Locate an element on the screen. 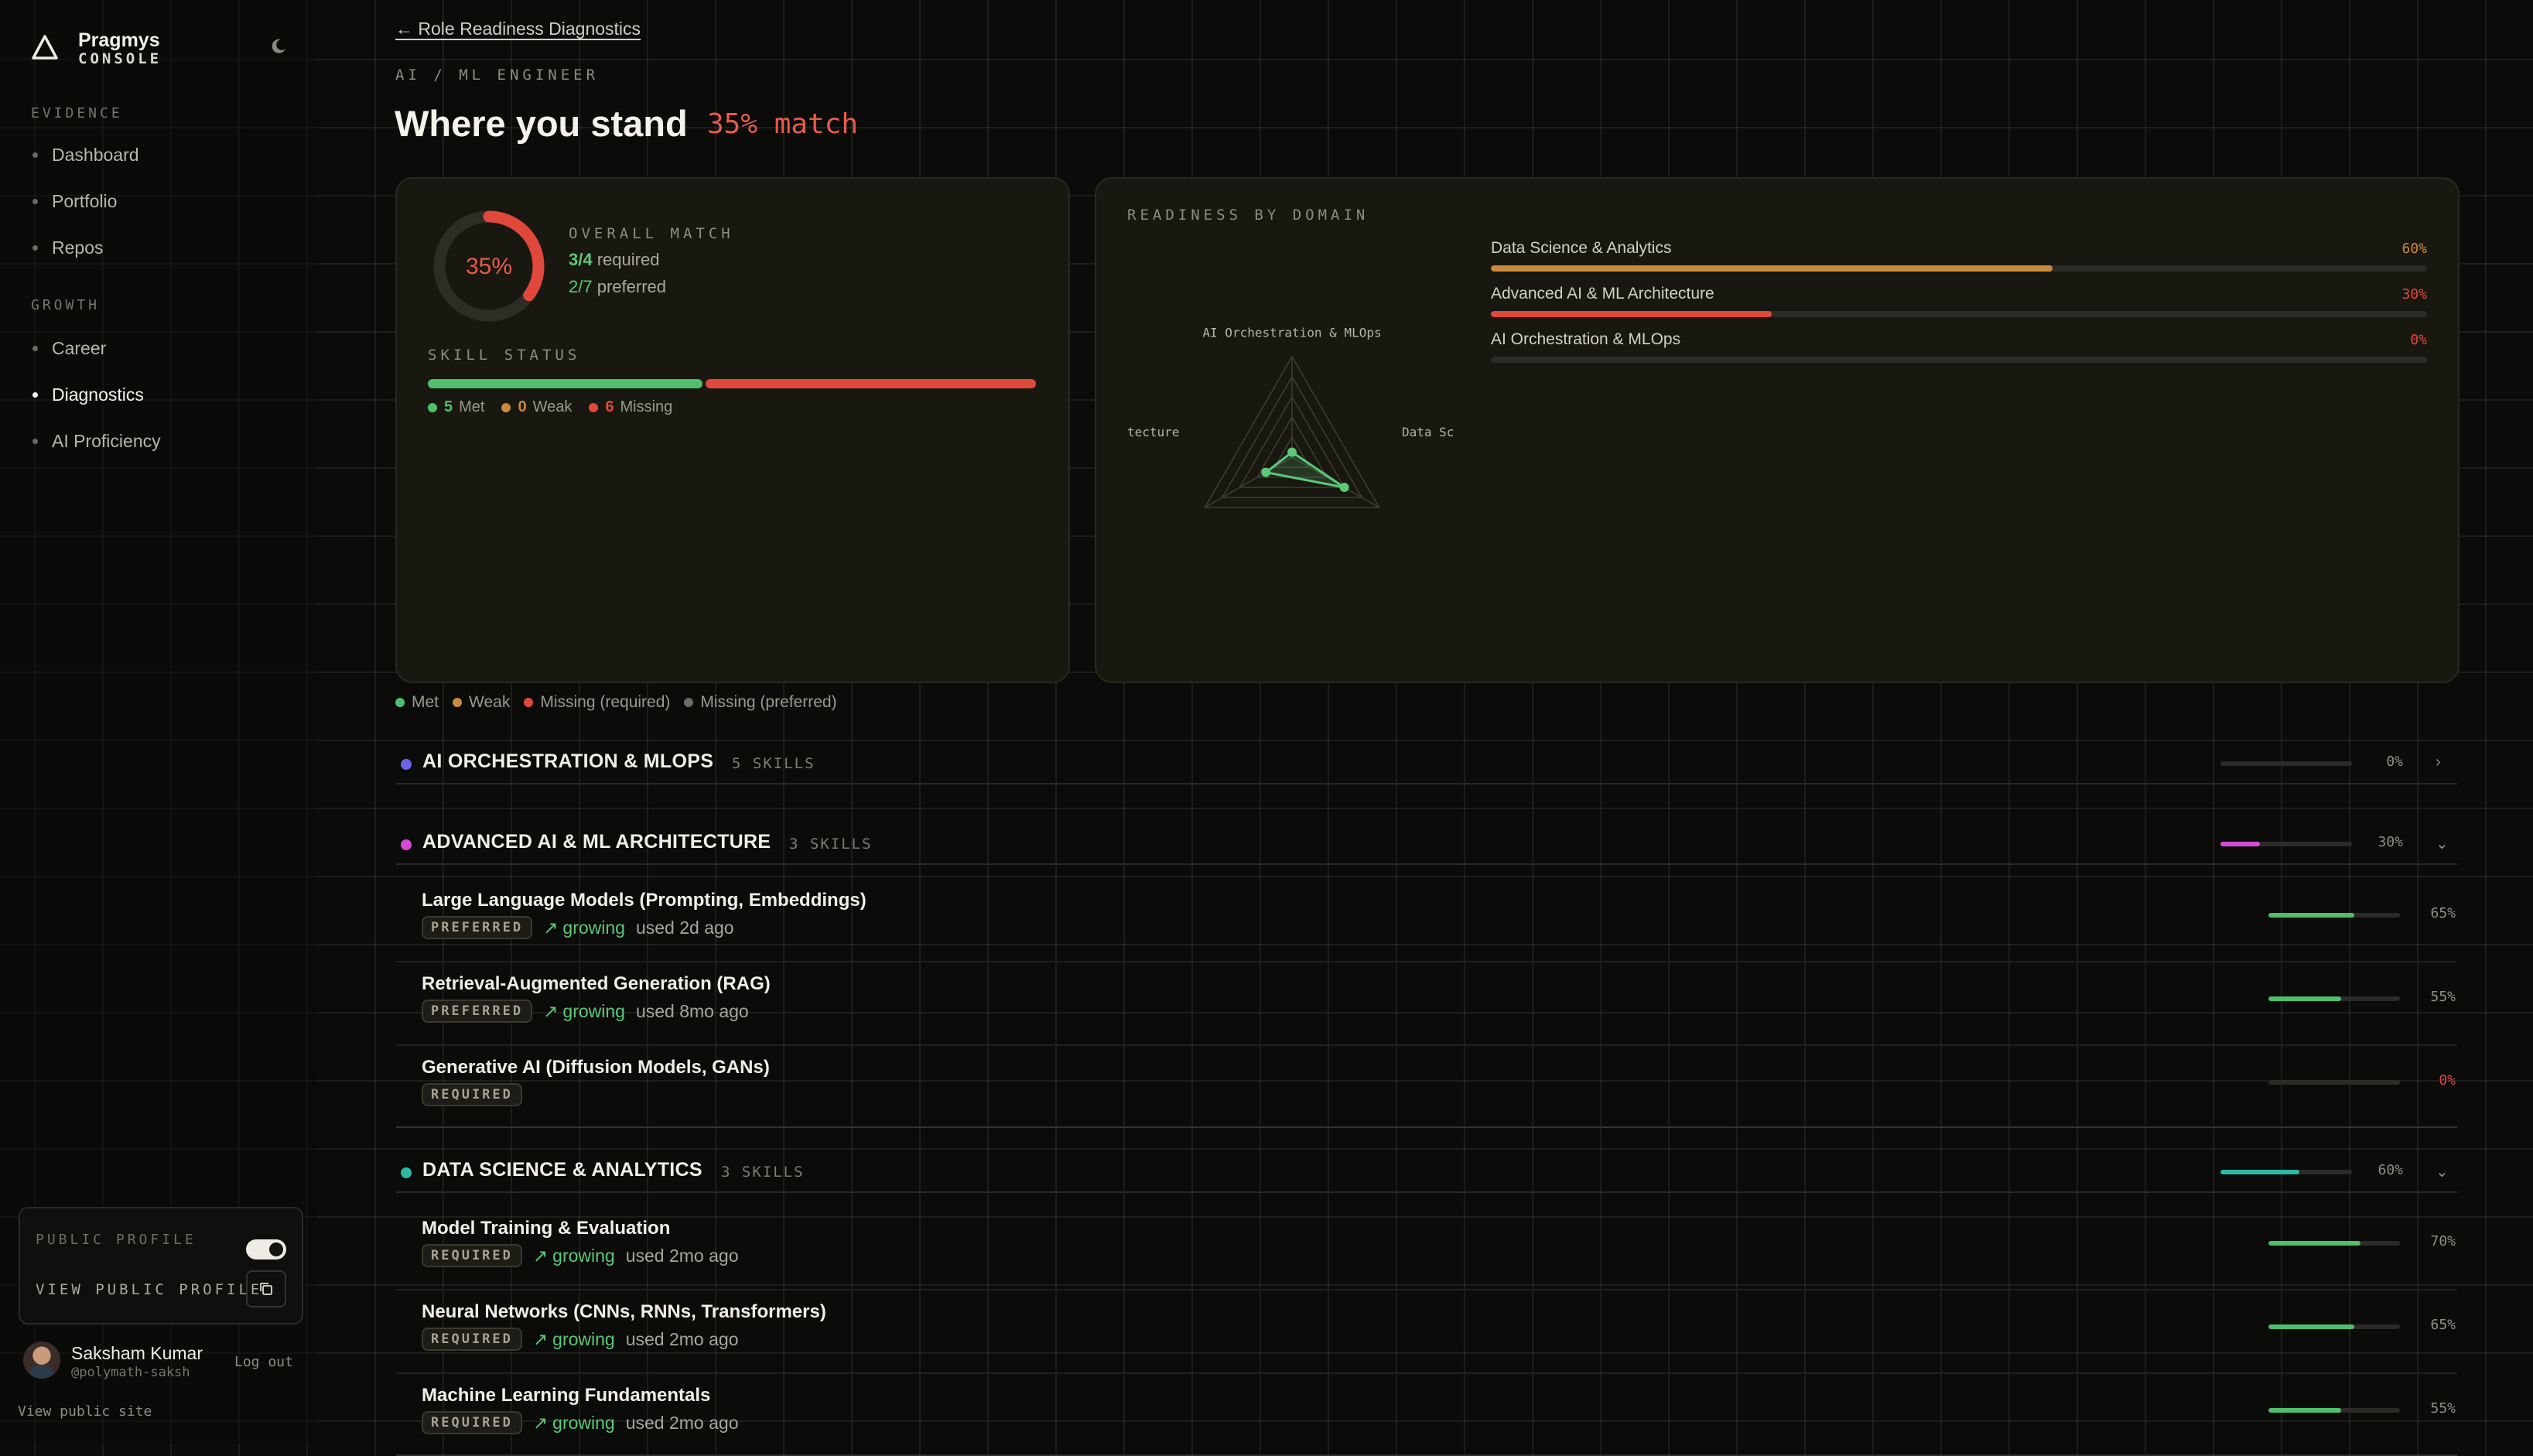 This screenshot has width=2533, height=1456. radar-grid is located at coordinates (1292, 431).